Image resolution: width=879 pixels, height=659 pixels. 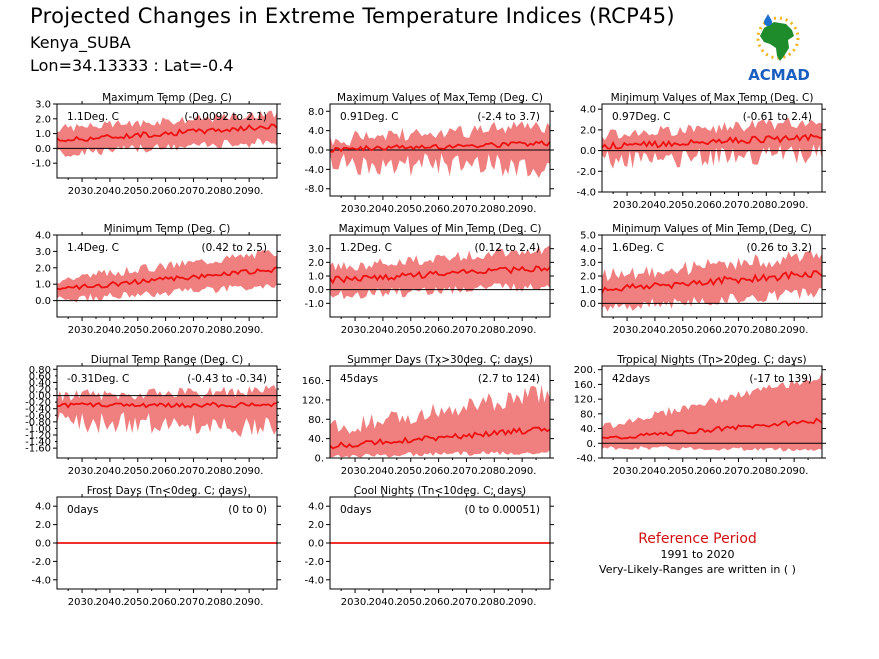 What do you see at coordinates (38, 449) in the screenshot?
I see `y-tick-label: -1.60` at bounding box center [38, 449].